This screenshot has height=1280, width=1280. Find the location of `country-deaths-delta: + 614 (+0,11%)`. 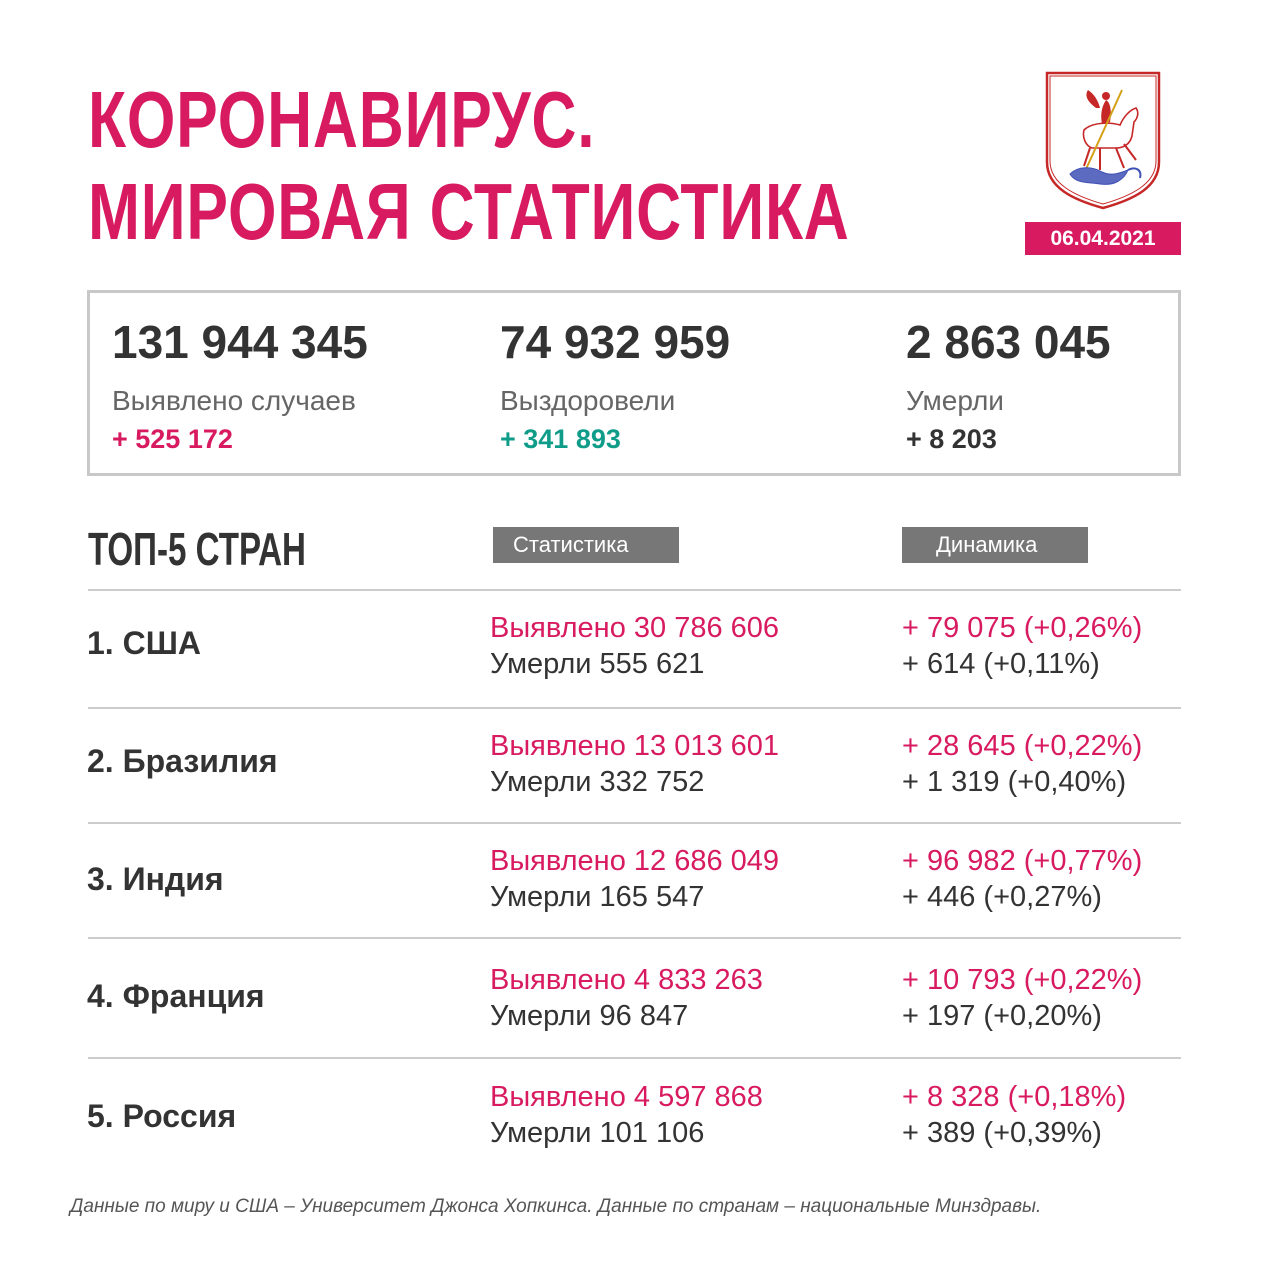

country-deaths-delta: + 614 (+0,11%) is located at coordinates (1001, 664).